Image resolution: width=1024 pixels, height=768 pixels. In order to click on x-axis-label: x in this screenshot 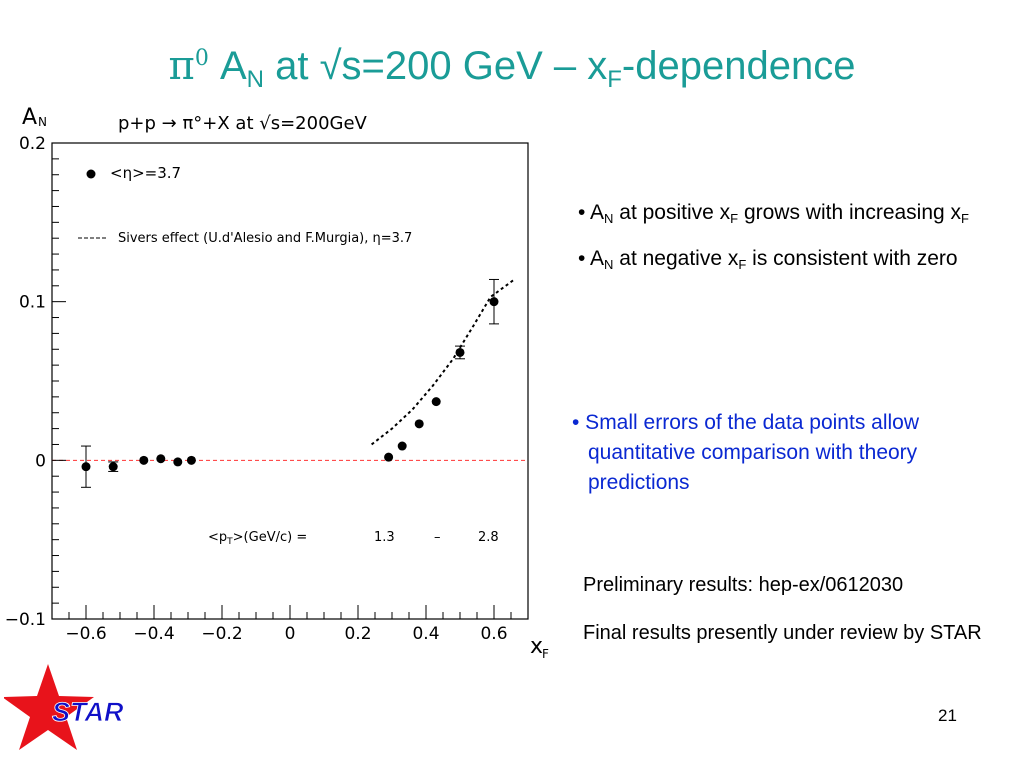, I will do `click(536, 646)`.